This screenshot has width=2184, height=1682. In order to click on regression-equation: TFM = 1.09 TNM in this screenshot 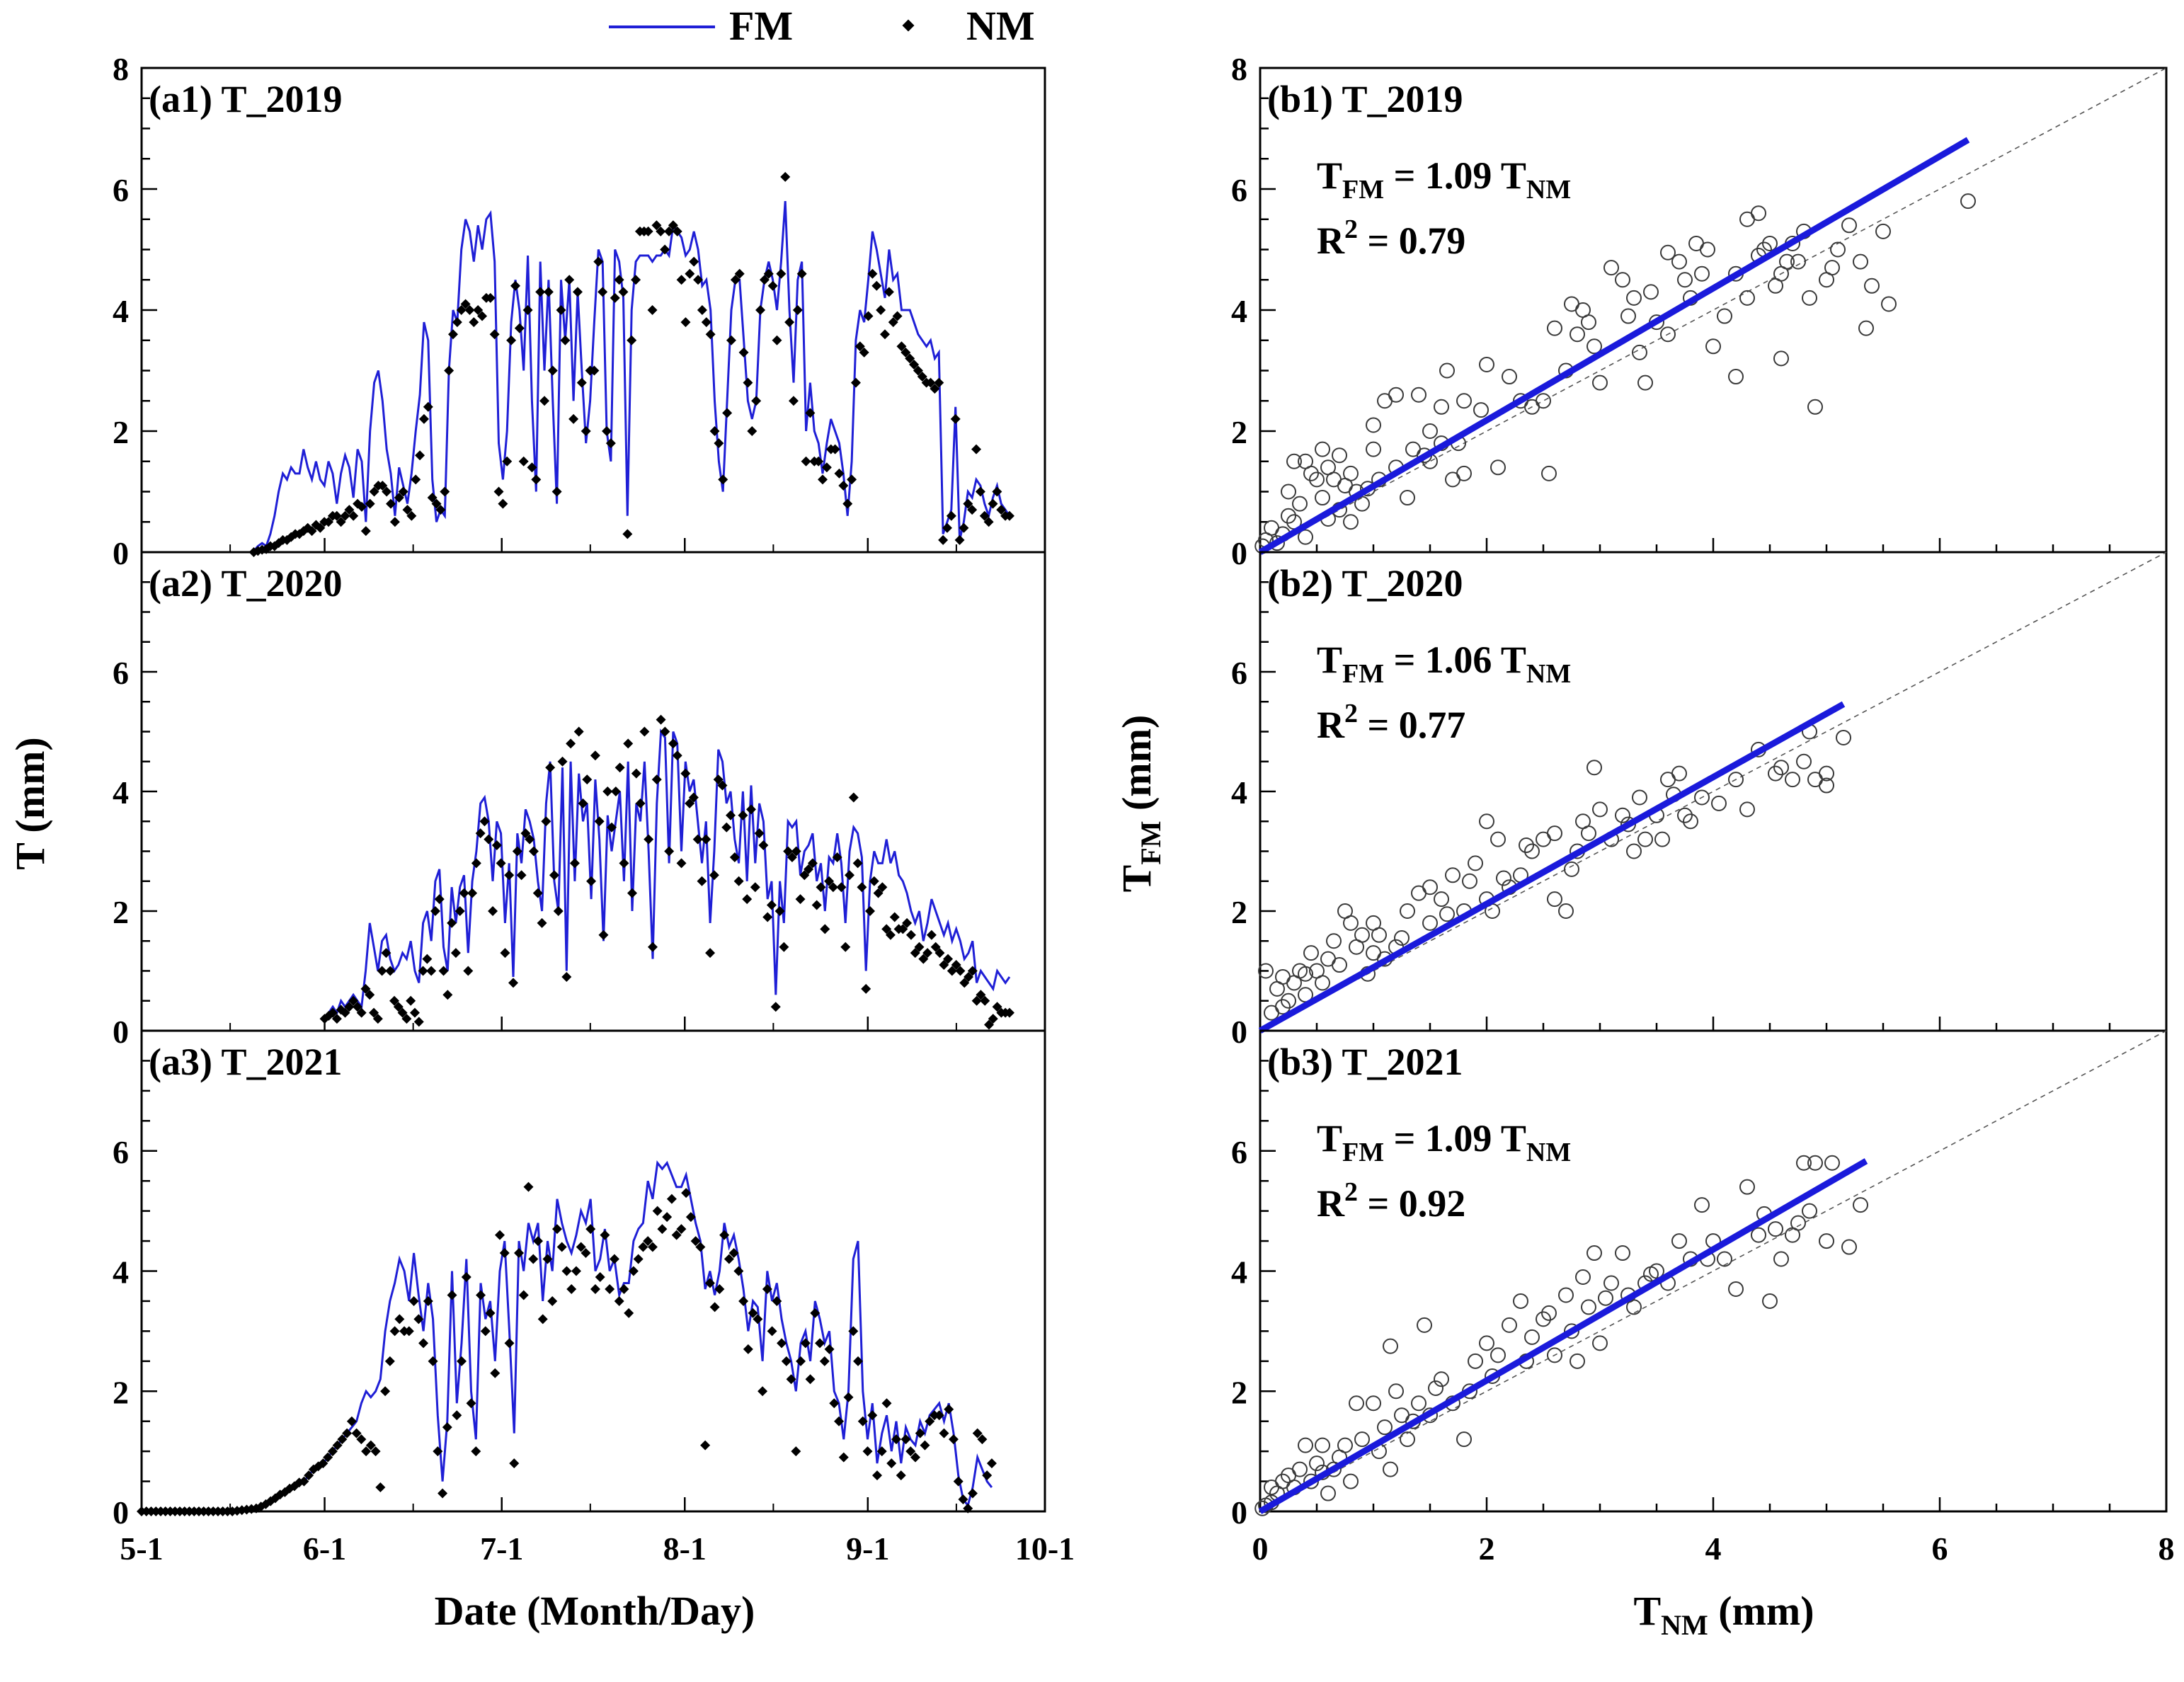, I will do `click(1444, 1142)`.